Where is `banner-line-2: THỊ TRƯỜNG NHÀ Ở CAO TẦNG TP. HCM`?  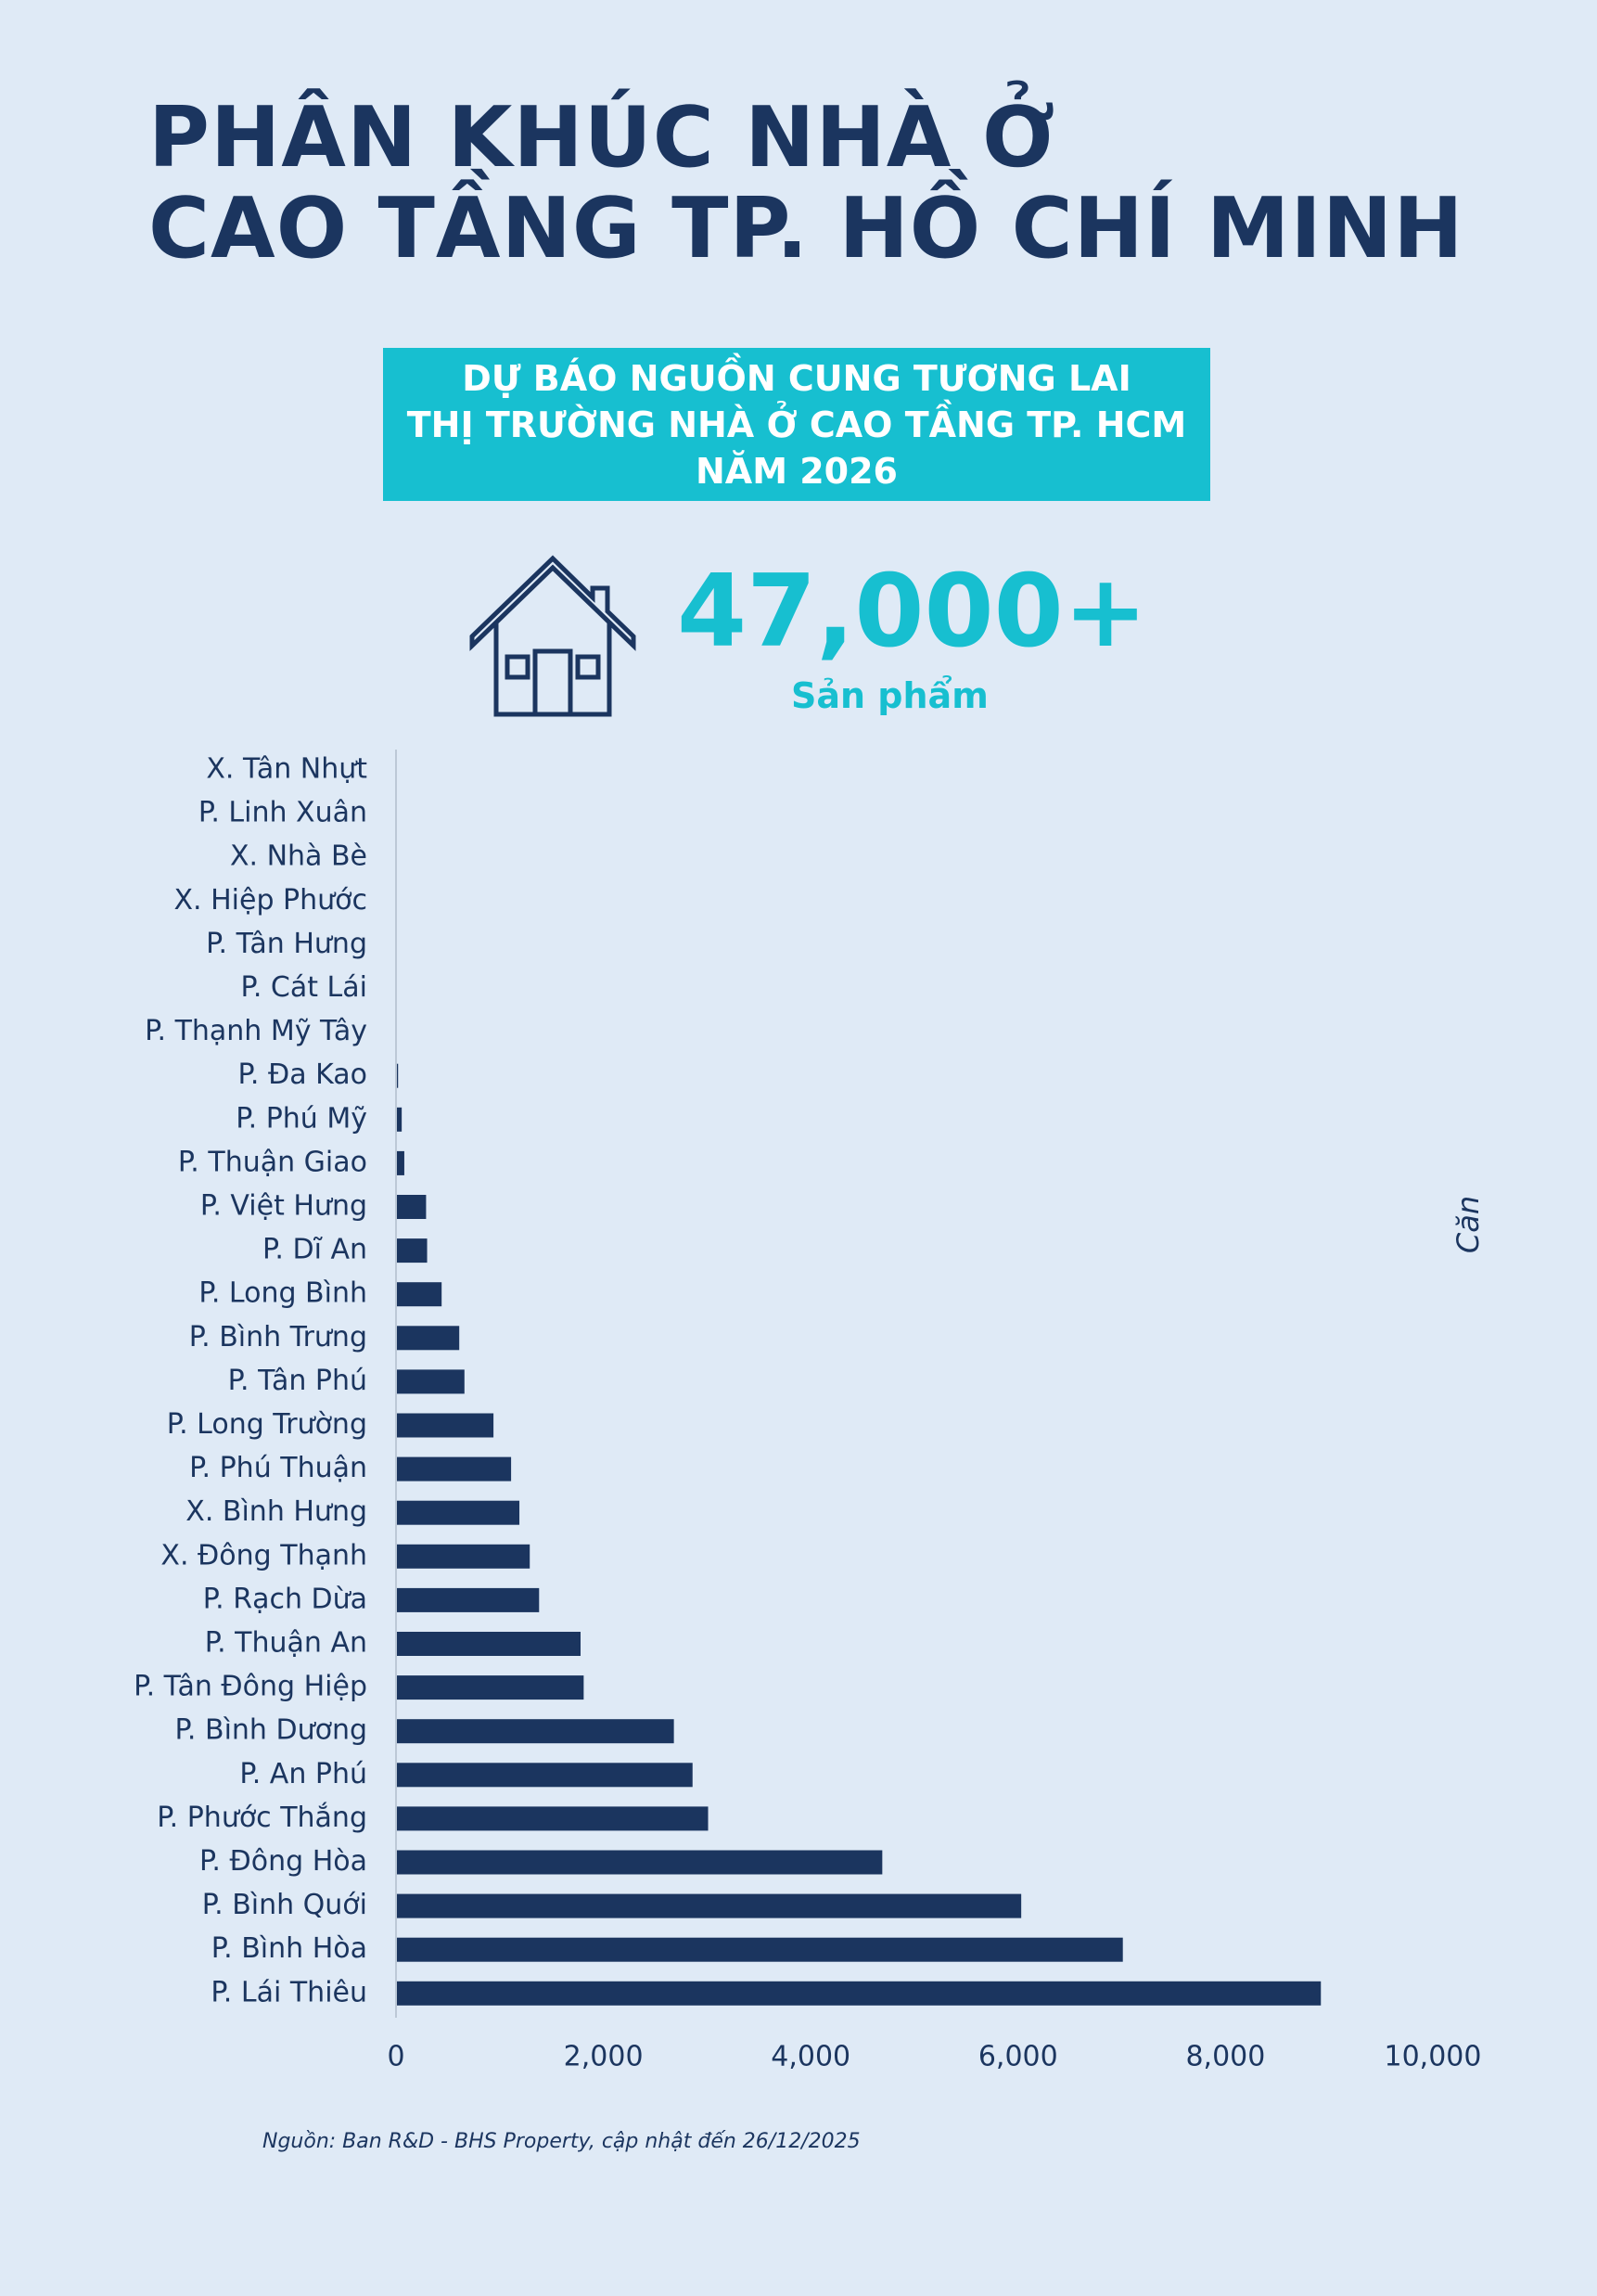 banner-line-2: THỊ TRƯỜNG NHÀ Ở CAO TẦNG TP. HCM is located at coordinates (796, 424).